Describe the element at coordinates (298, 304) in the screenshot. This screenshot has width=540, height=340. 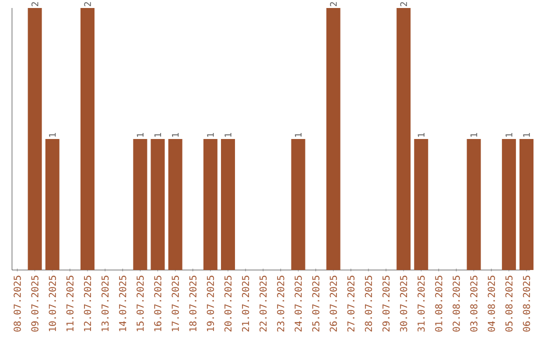
I see `x-tick-label: 24.07.2025` at that location.